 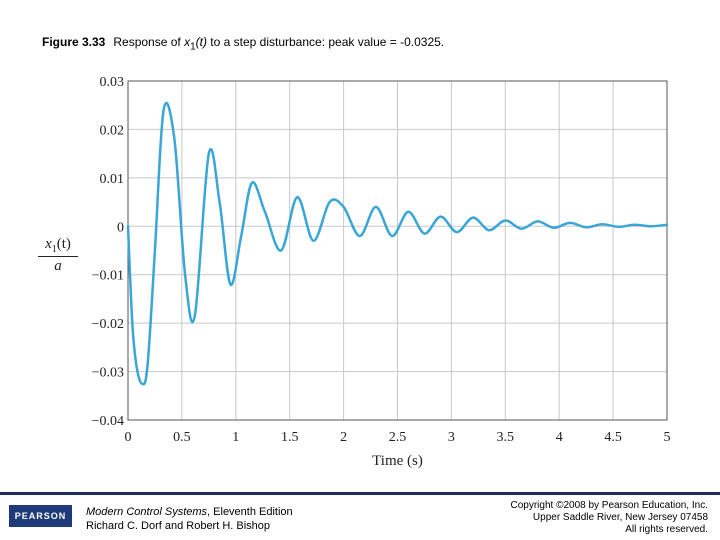 I want to click on y-tick-label: 0, so click(x=120, y=227).